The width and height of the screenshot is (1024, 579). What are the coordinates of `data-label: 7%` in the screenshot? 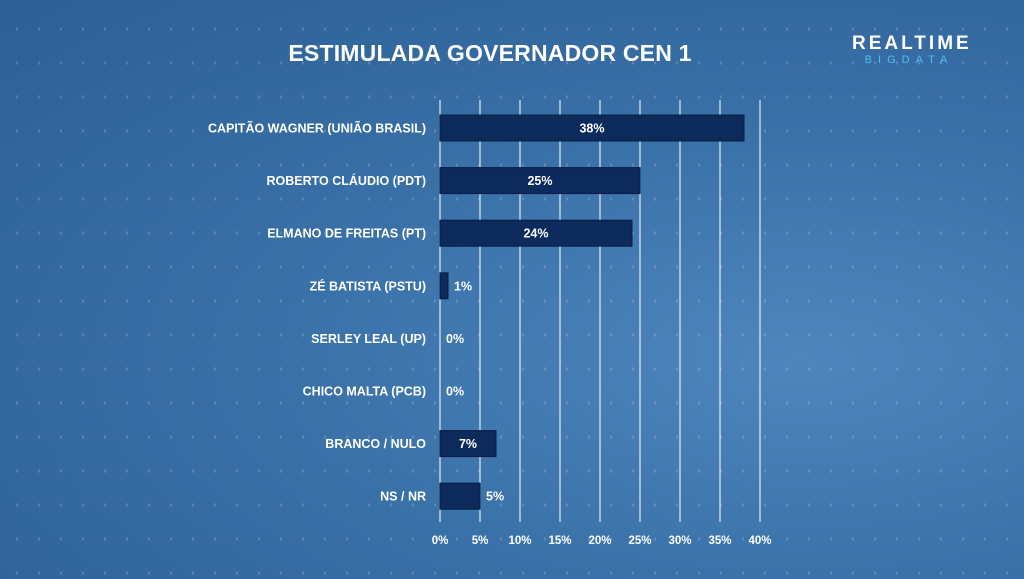 It's located at (468, 444).